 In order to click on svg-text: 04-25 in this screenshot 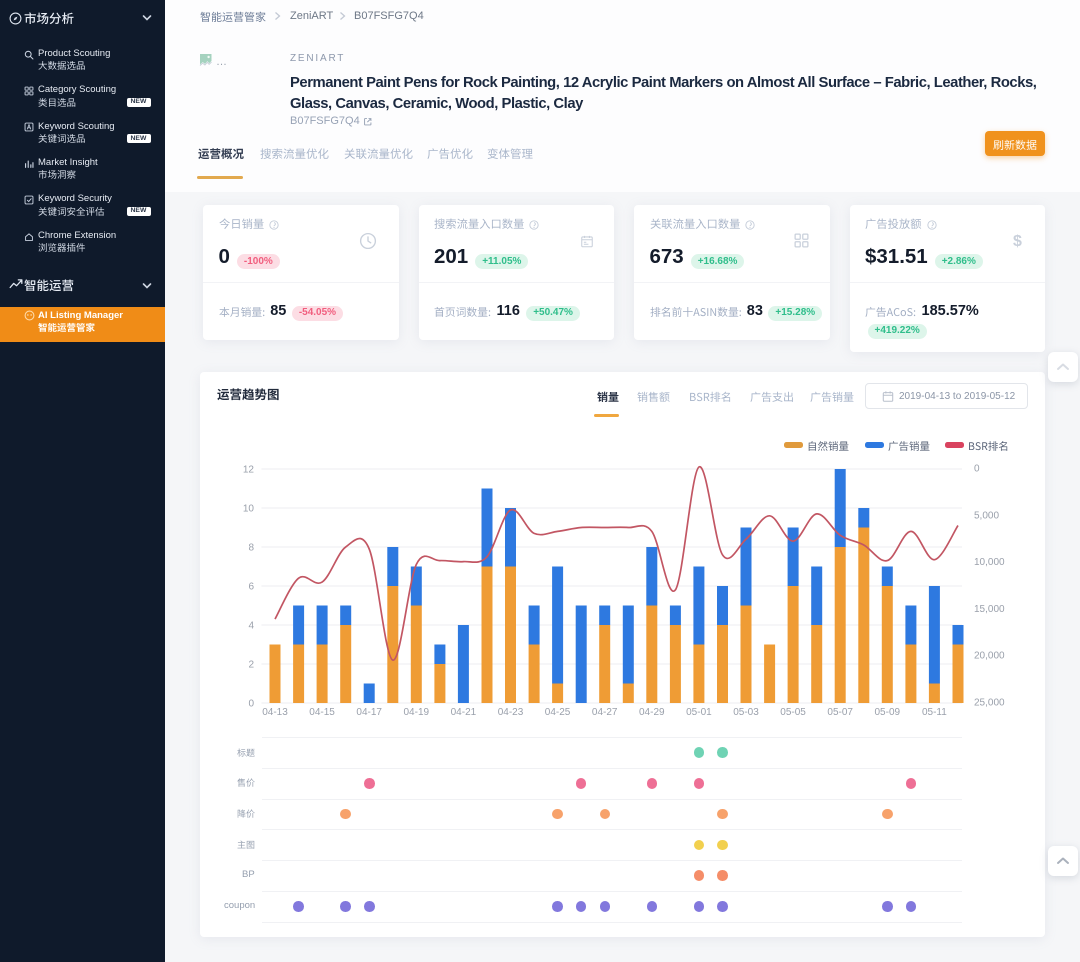, I will do `click(558, 712)`.